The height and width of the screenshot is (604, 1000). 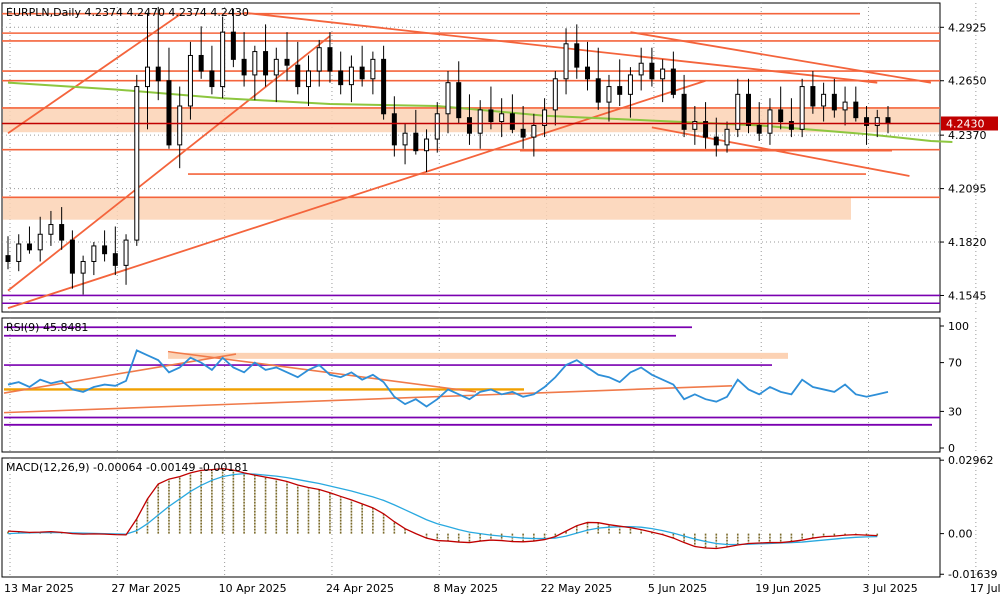 I want to click on rsi-zone-band, so click(x=478, y=355).